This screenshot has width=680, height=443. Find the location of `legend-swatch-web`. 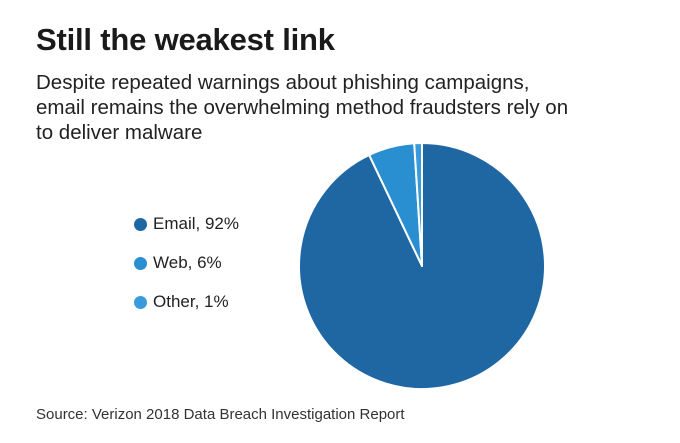

legend-swatch-web is located at coordinates (140, 263).